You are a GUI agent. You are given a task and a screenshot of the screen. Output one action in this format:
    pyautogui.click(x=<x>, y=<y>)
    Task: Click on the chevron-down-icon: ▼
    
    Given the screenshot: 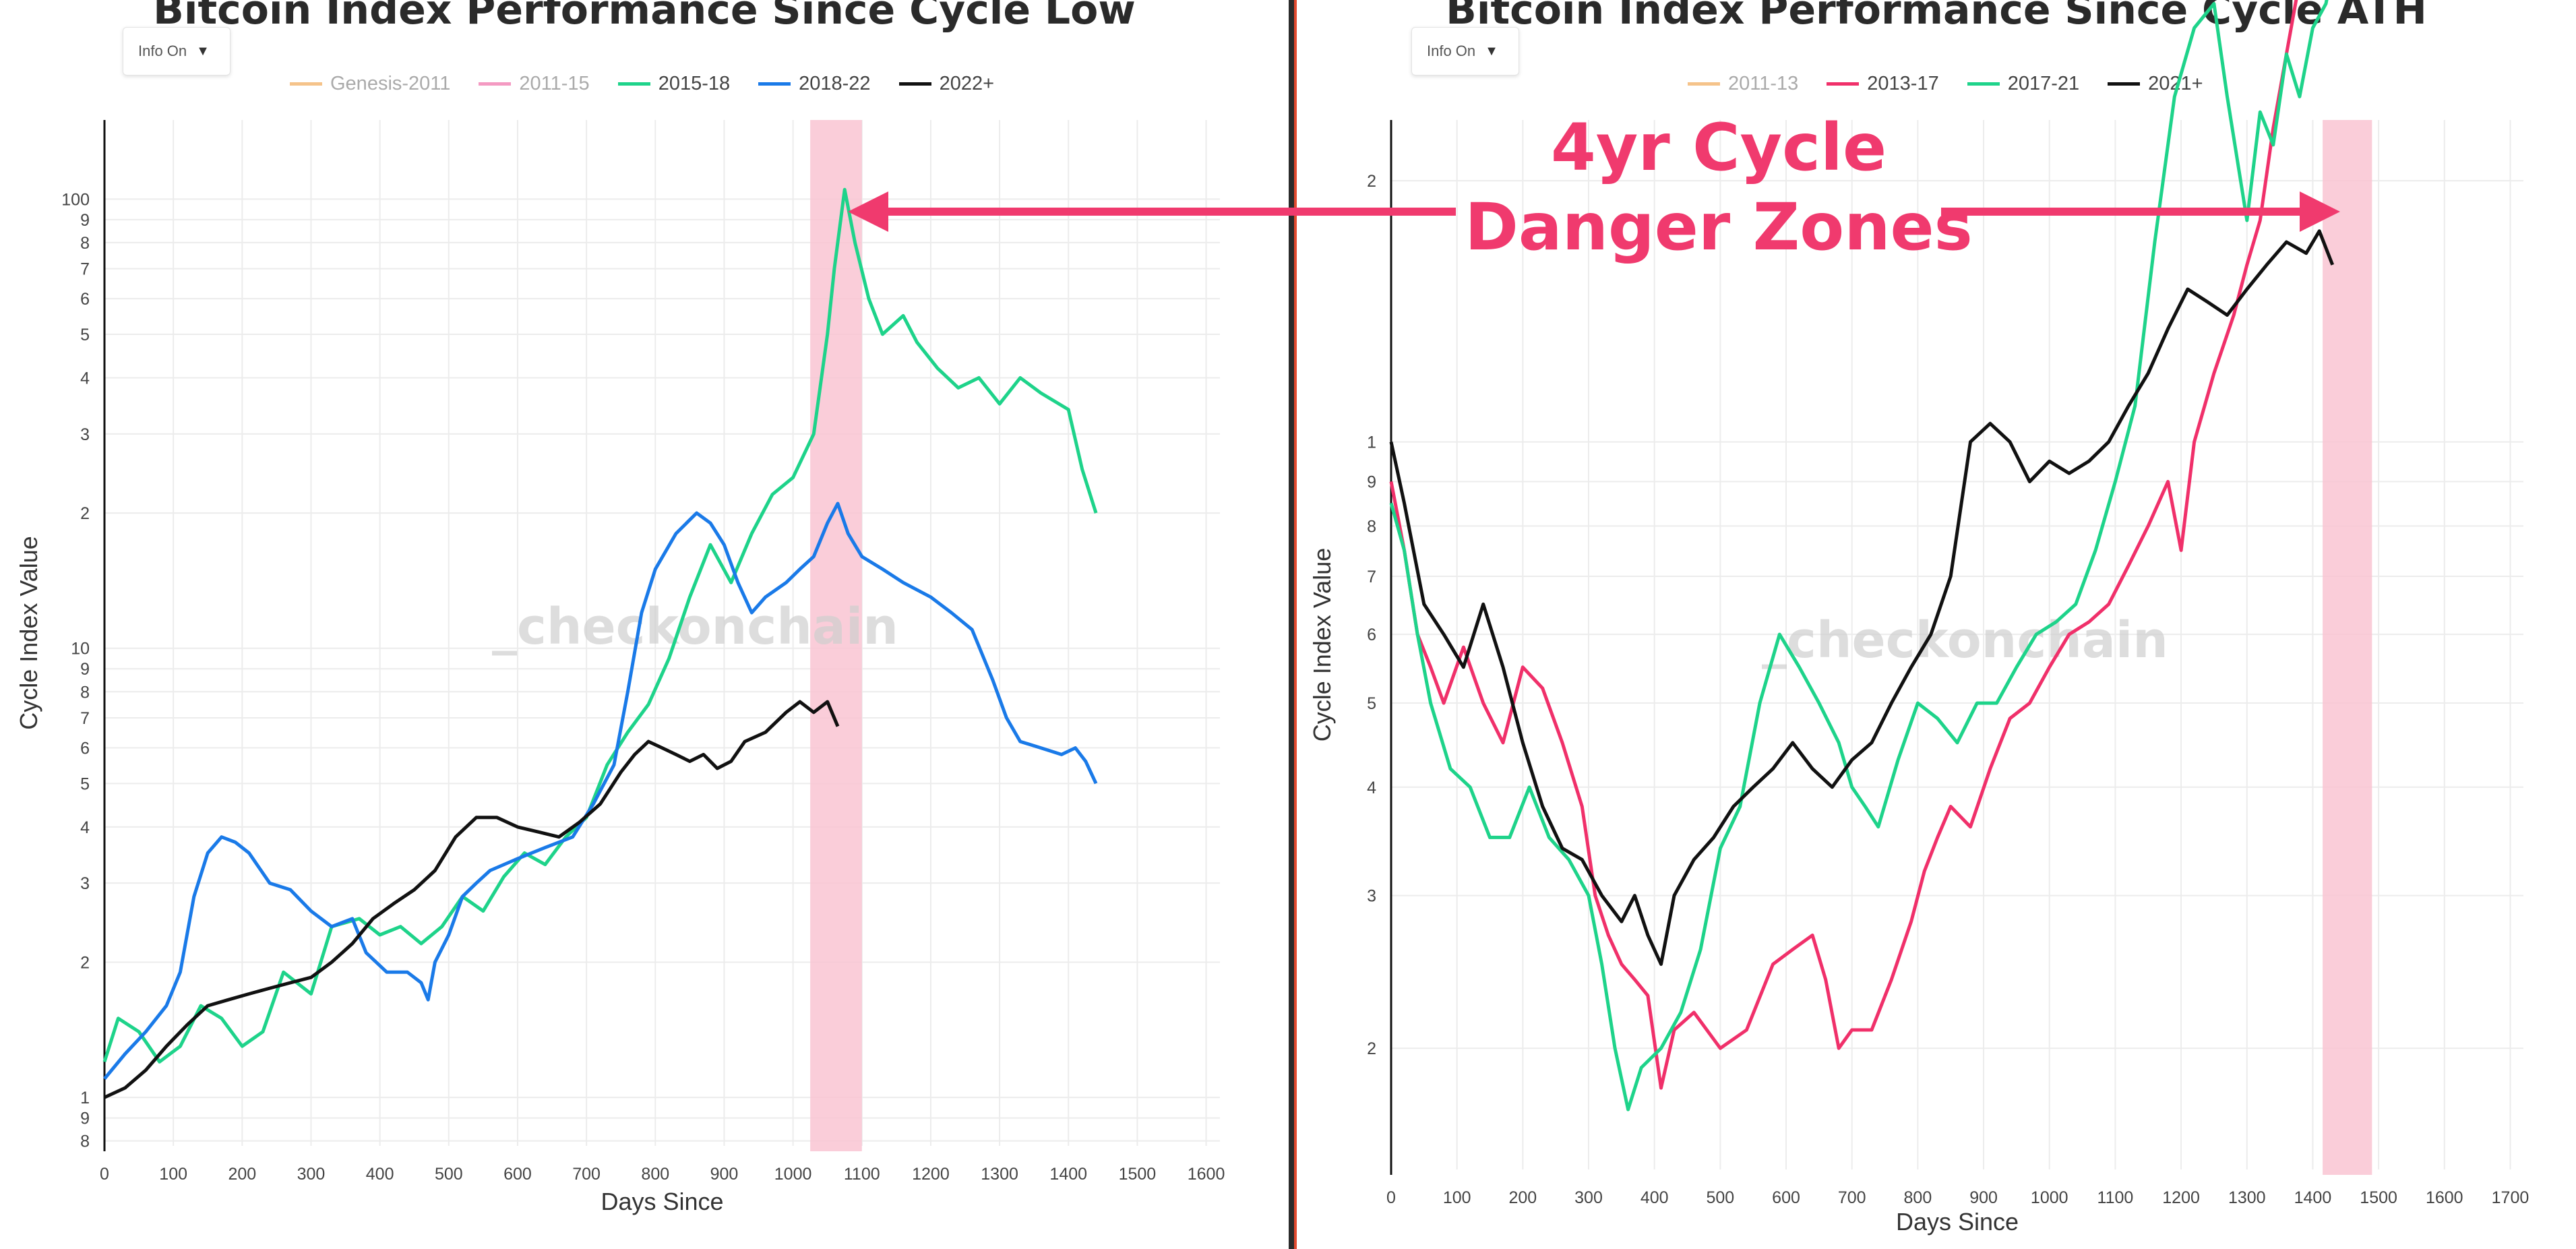 What is the action you would take?
    pyautogui.click(x=1492, y=51)
    